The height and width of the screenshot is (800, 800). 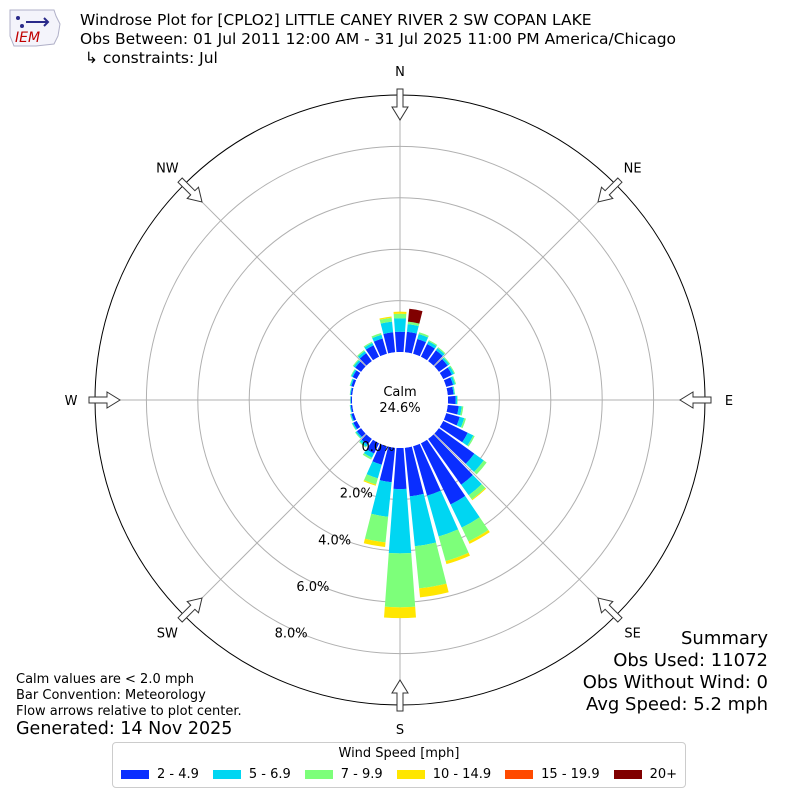 What do you see at coordinates (291, 633) in the screenshot?
I see `radial-tick-label: 8.0%` at bounding box center [291, 633].